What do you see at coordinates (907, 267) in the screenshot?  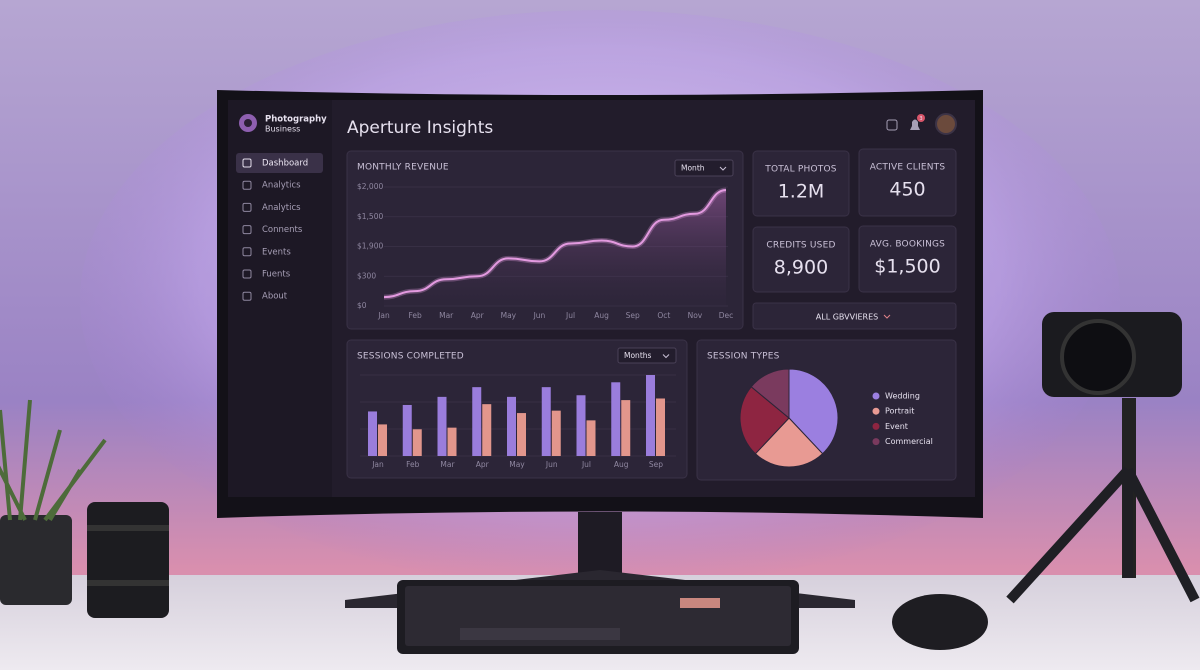 I see `kpi-value: $1,500` at bounding box center [907, 267].